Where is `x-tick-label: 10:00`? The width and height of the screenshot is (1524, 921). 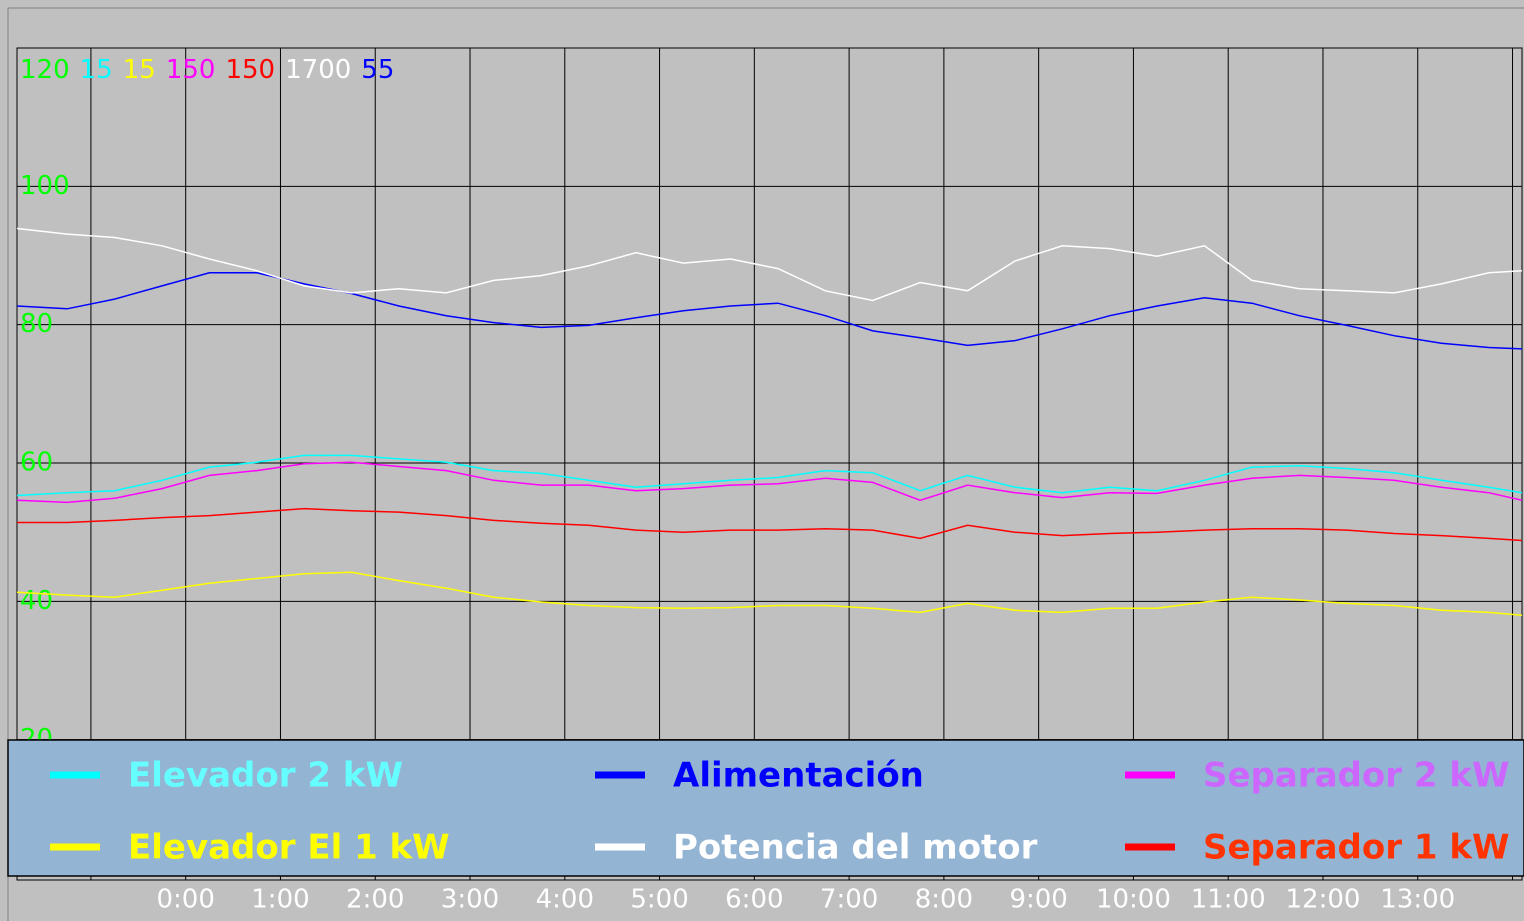 x-tick-label: 10:00 is located at coordinates (1133, 900).